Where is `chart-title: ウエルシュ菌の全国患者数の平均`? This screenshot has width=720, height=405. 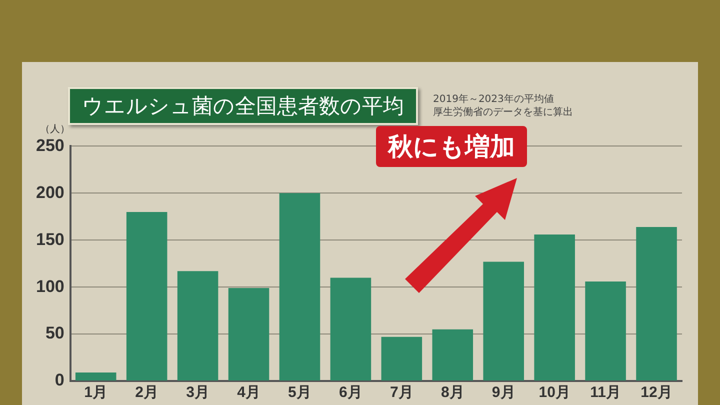
chart-title: ウエルシュ菌の全国患者数の平均 is located at coordinates (243, 106).